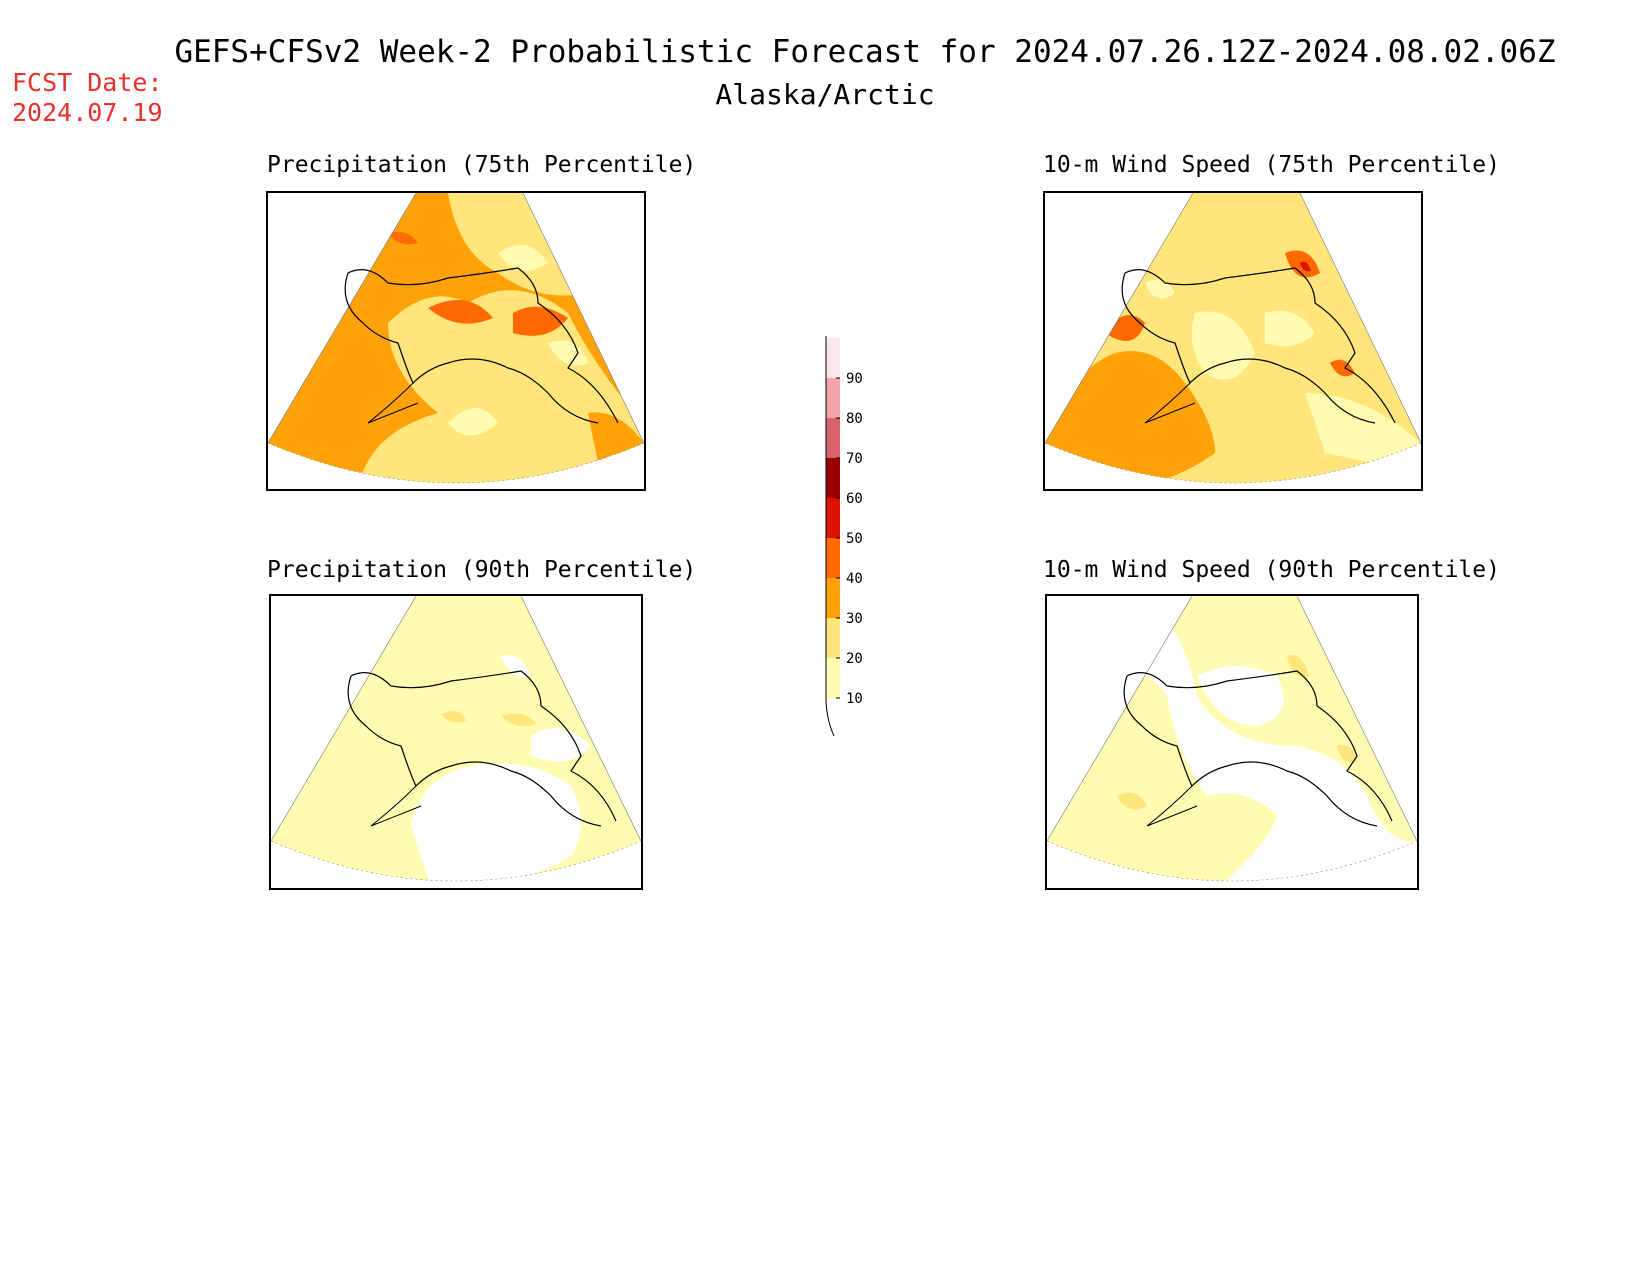  I want to click on legend-label: 40, so click(854, 579).